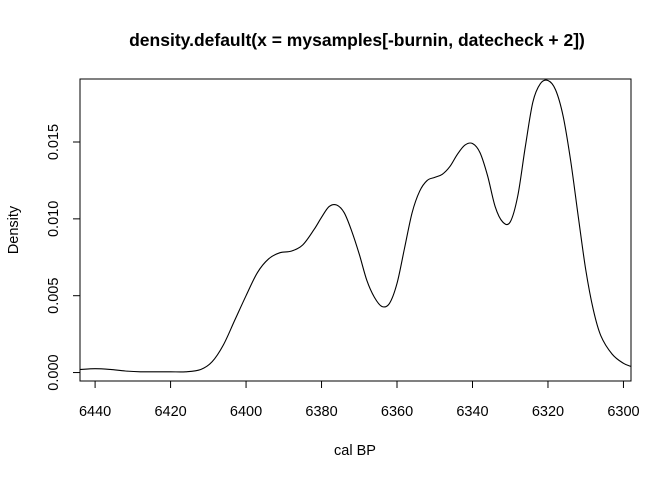  What do you see at coordinates (54, 296) in the screenshot?
I see `y-tick-label: 0.005` at bounding box center [54, 296].